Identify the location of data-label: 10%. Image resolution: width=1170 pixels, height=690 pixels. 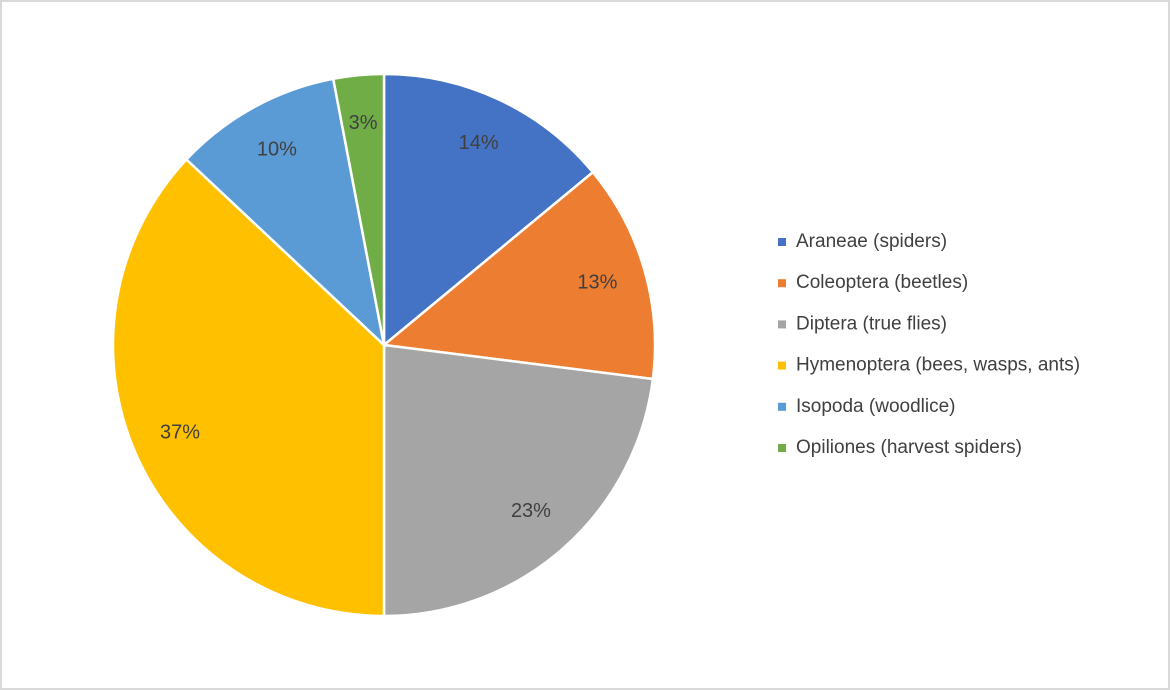
(277, 150).